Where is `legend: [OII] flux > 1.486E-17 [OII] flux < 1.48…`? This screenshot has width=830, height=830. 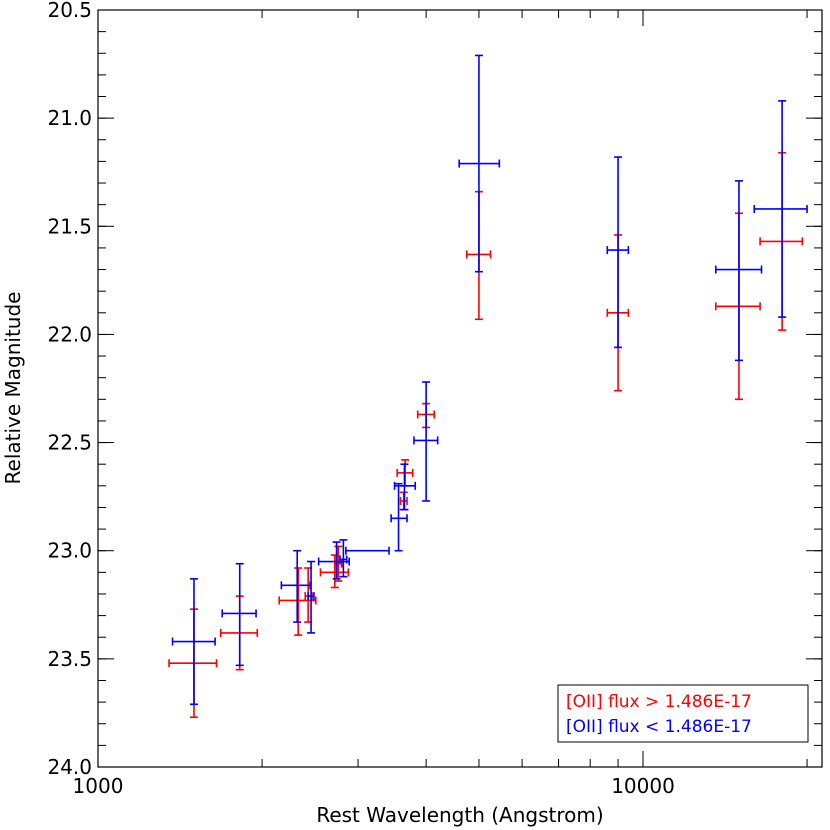 legend: [OII] flux > 1.486E-17 [OII] flux < 1.48… is located at coordinates (683, 713).